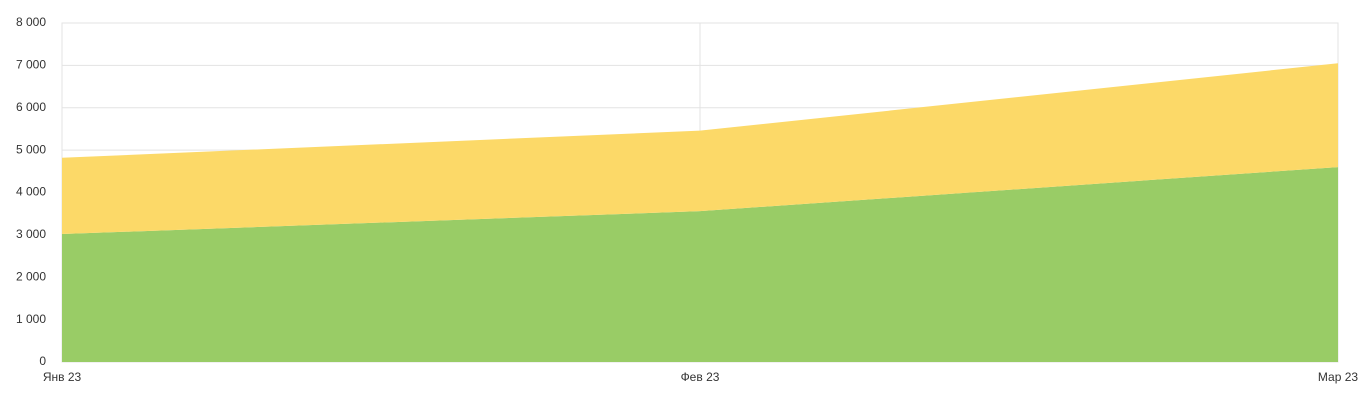 The width and height of the screenshot is (1370, 410). I want to click on x-tick-label: Янв 23, so click(62, 377).